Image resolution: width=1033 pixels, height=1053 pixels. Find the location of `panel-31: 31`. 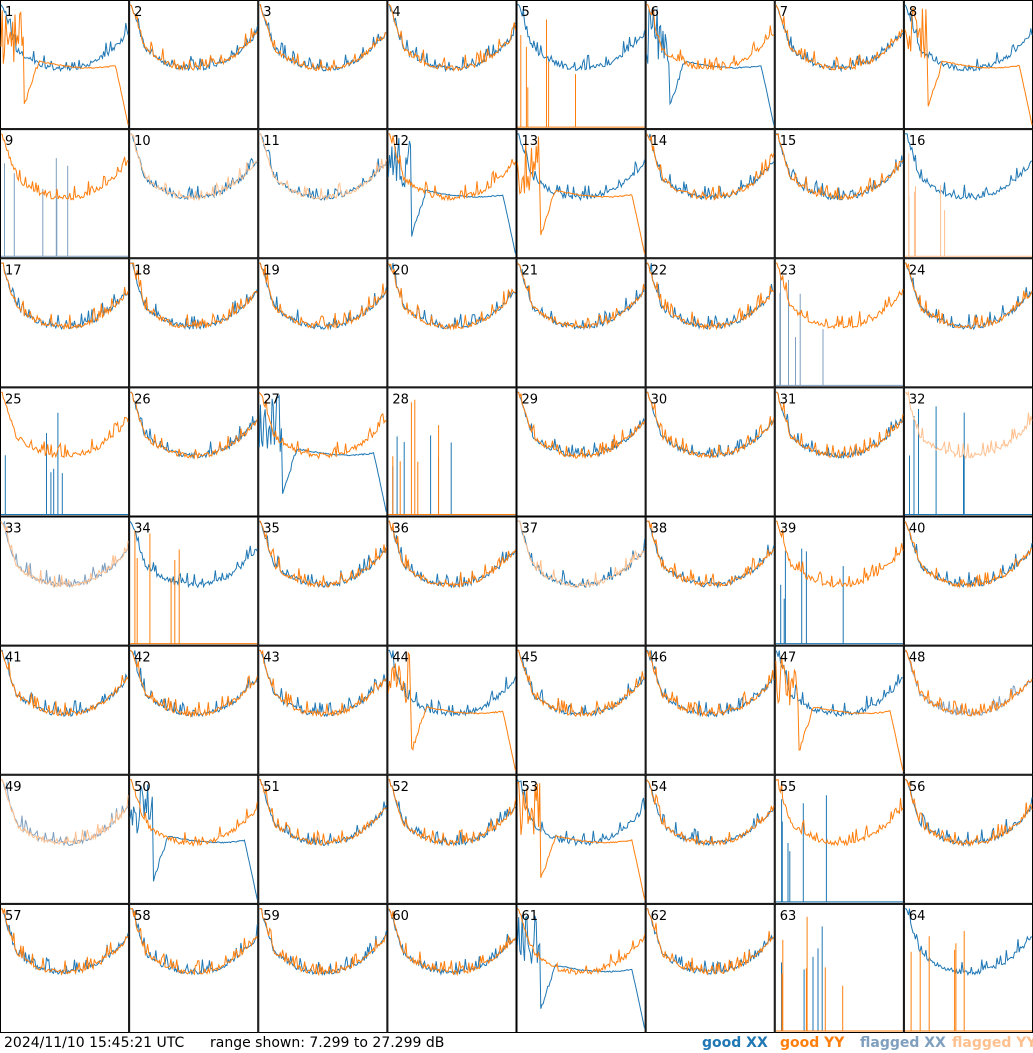

panel-31: 31 is located at coordinates (839, 452).